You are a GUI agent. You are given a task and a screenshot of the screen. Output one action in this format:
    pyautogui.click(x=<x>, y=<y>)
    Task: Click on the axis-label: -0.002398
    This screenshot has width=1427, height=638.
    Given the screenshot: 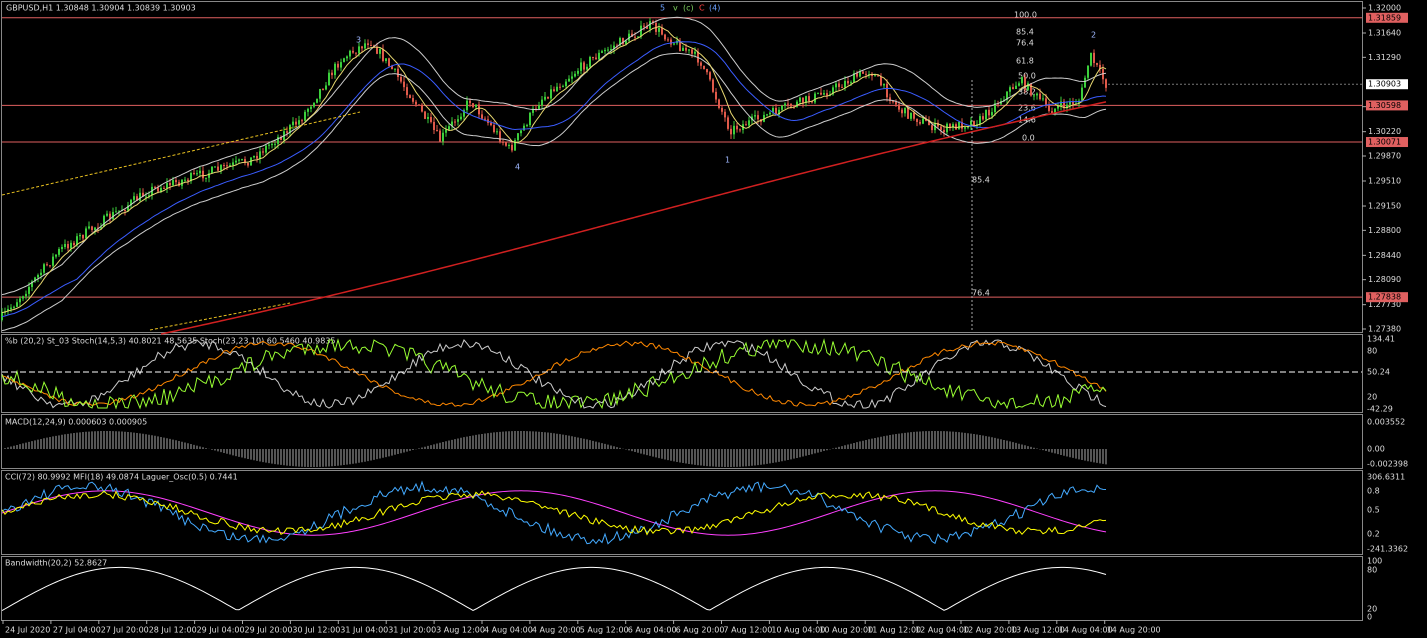 What is the action you would take?
    pyautogui.click(x=1387, y=464)
    